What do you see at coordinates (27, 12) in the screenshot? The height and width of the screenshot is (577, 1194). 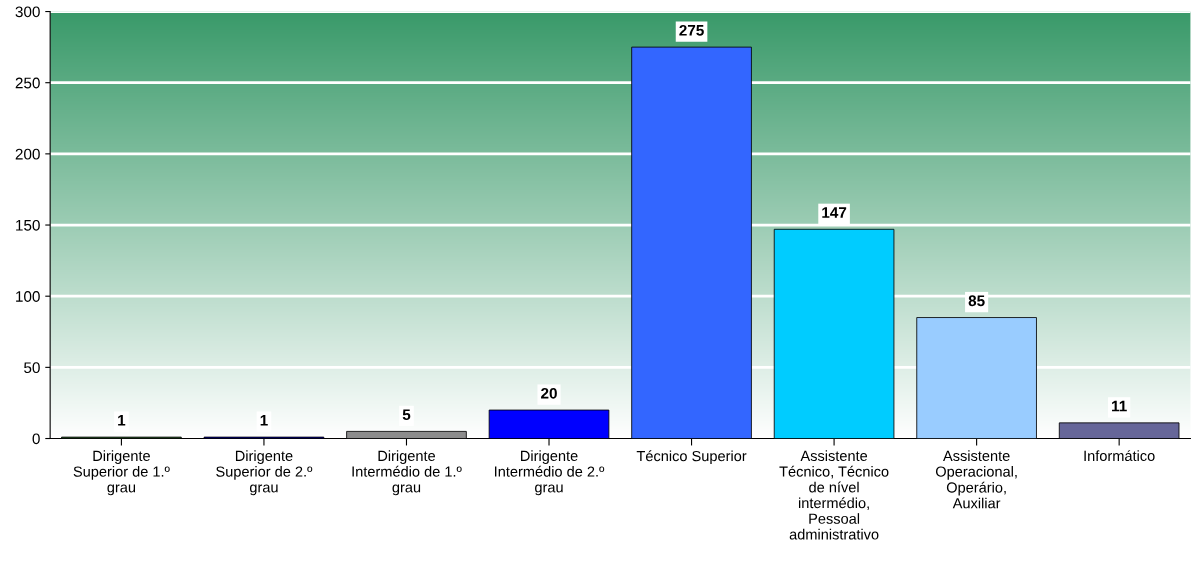 I see `y-tick-label: 300` at bounding box center [27, 12].